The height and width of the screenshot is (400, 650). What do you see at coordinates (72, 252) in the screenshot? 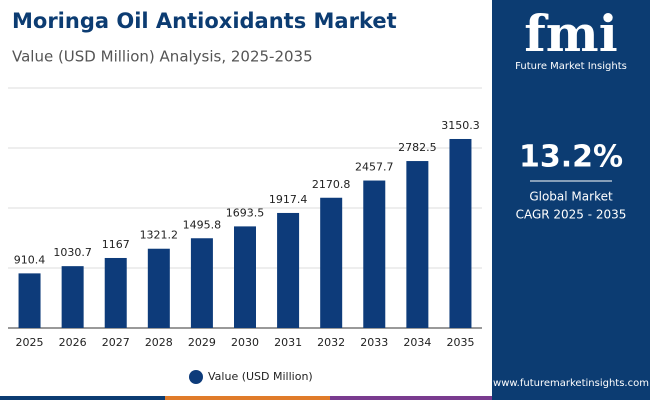
I see `value-label: 1030.7` at bounding box center [72, 252].